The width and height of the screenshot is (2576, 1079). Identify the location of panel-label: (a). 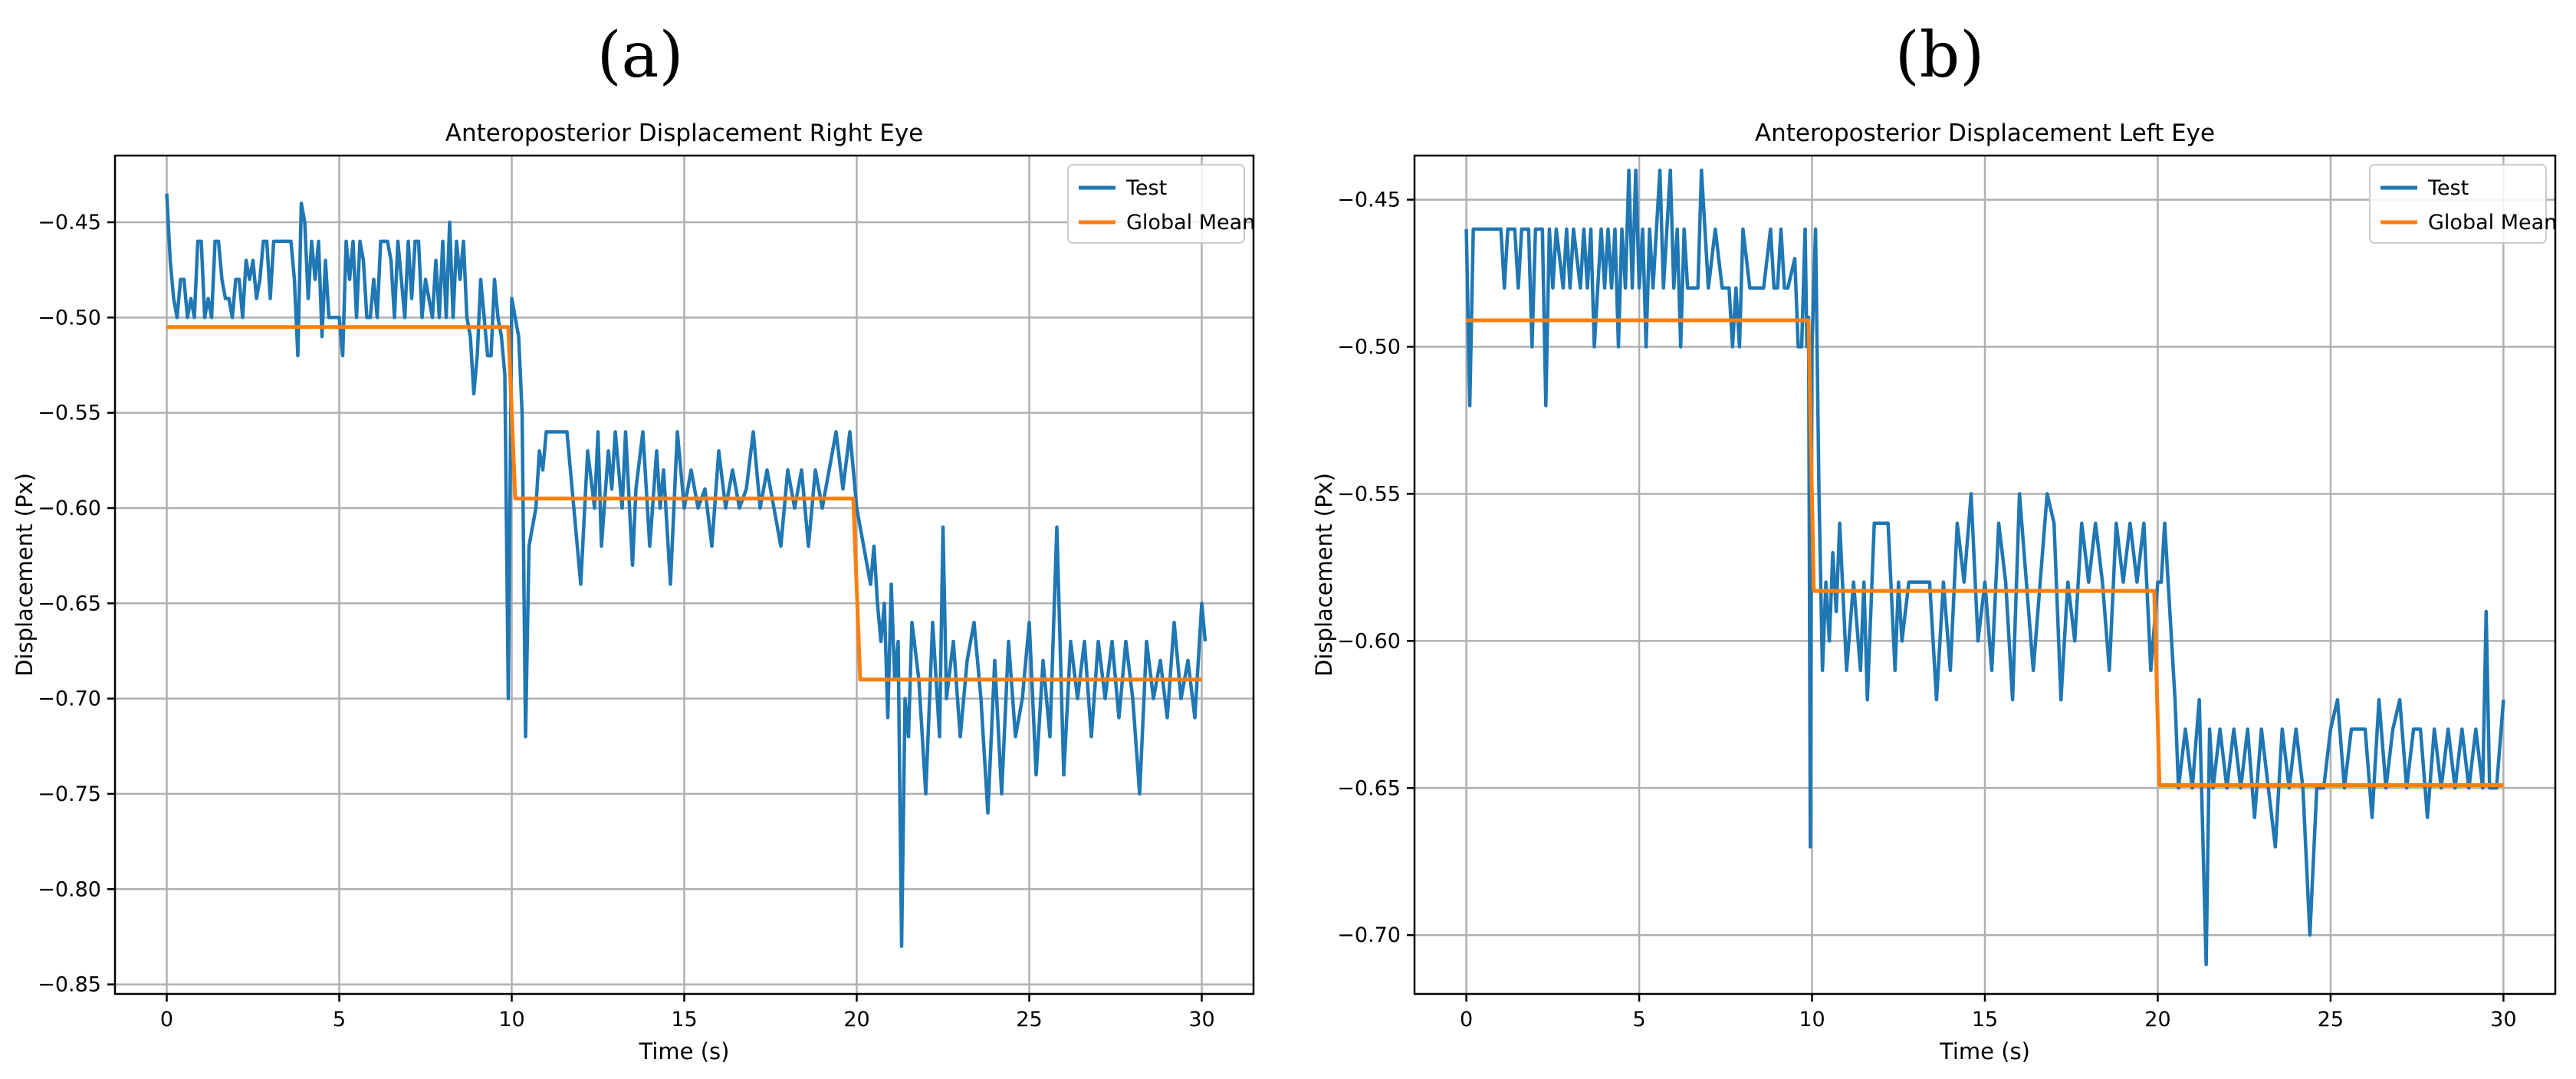
(640, 55).